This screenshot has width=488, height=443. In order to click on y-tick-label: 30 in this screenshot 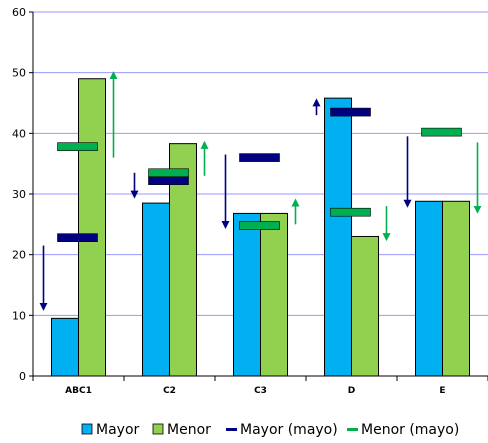, I will do `click(19, 194)`.